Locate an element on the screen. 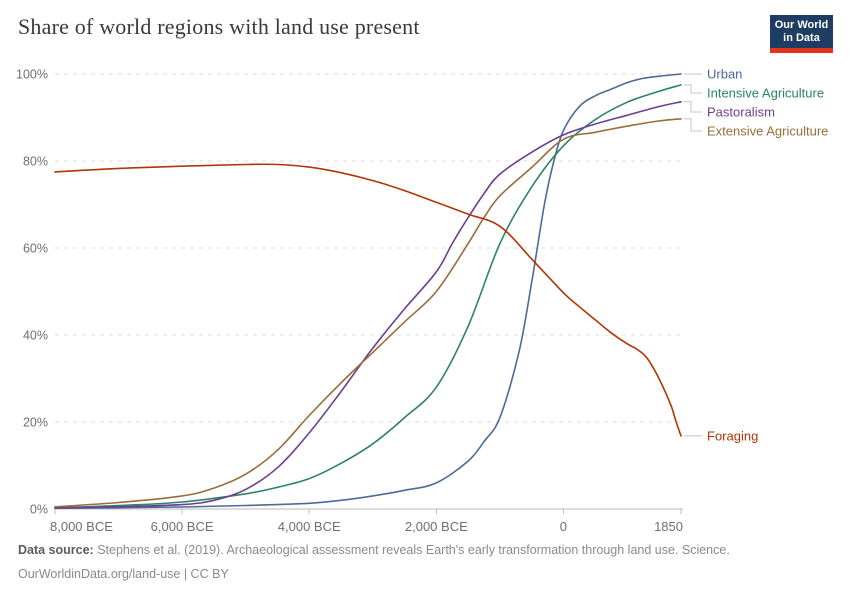 The image size is (850, 600). series-label-extensive-agriculture: Extensive Agriculture is located at coordinates (767, 131).